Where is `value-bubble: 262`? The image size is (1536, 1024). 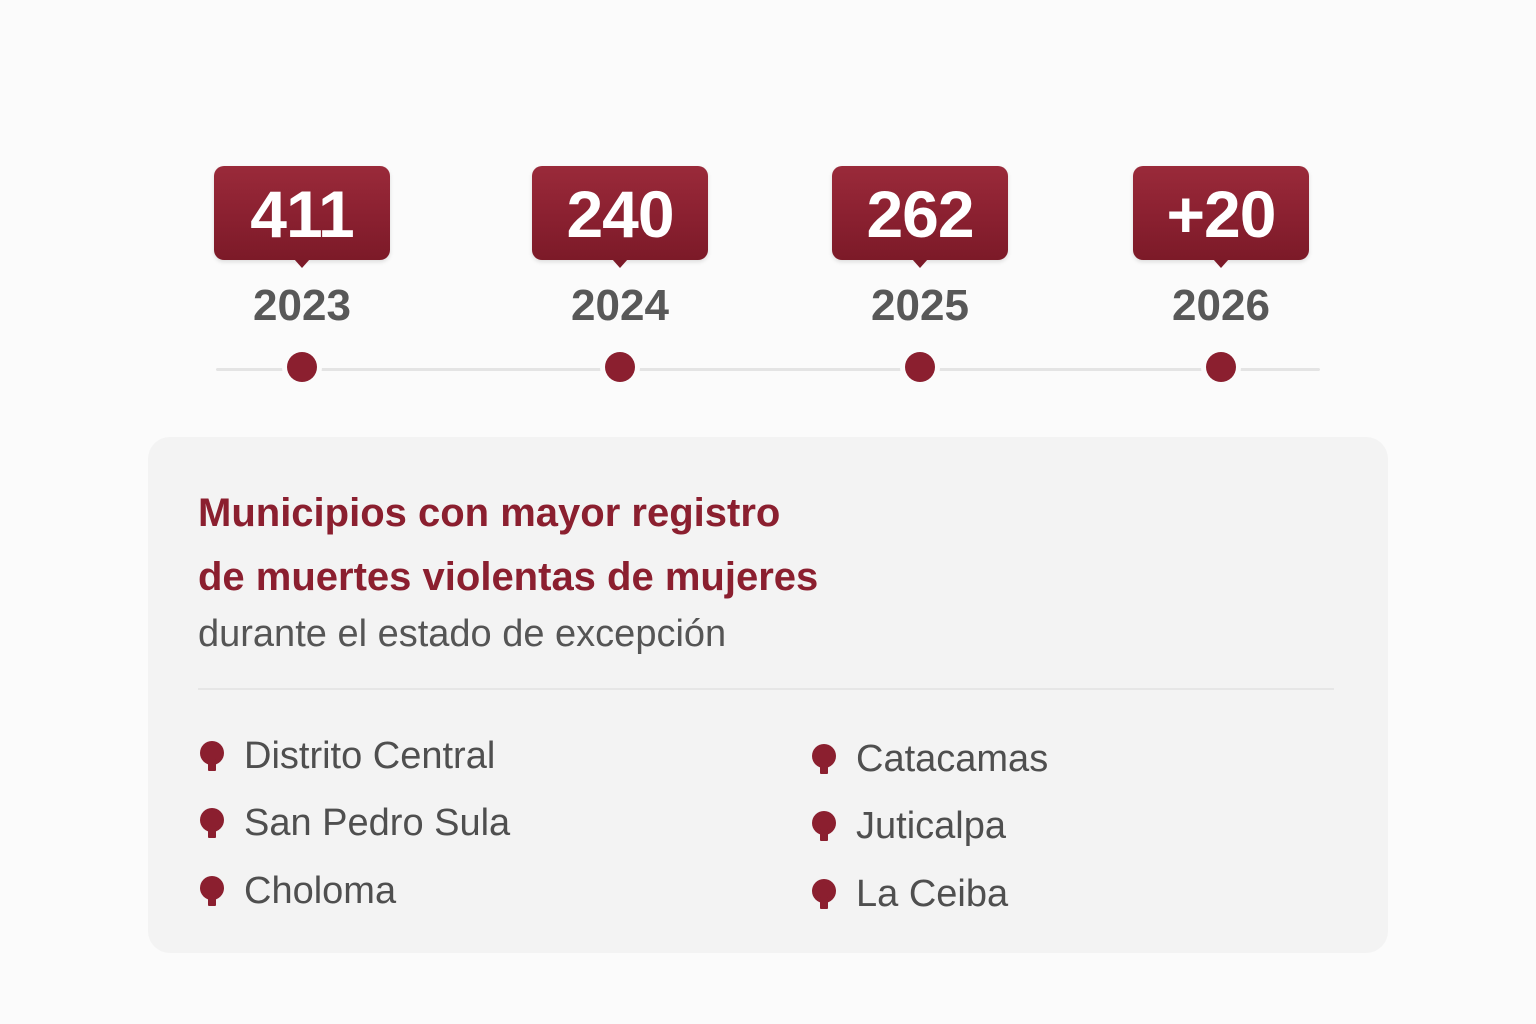 value-bubble: 262 is located at coordinates (920, 217).